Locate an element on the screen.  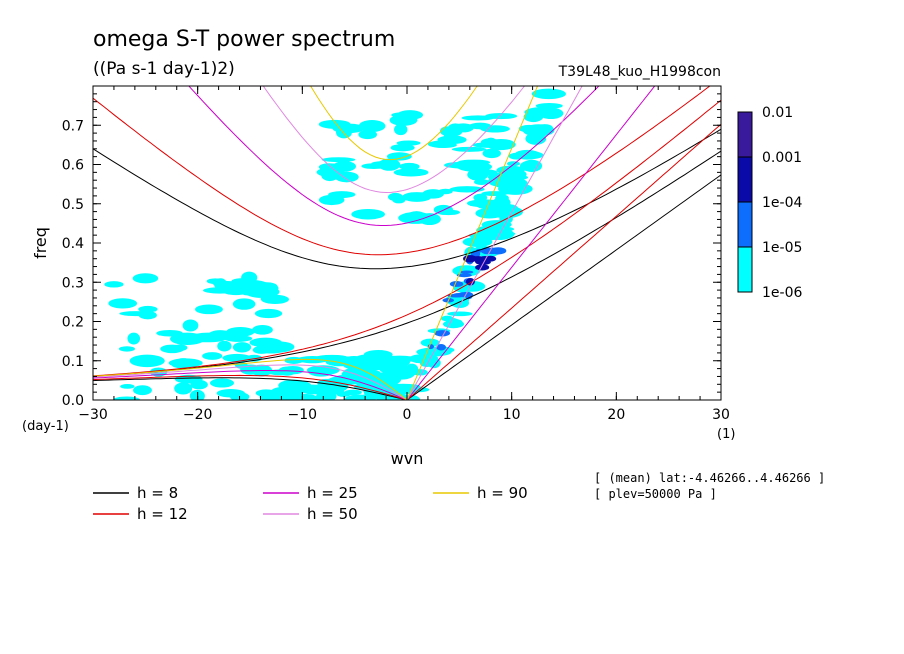
y-tick-label: 0.4 is located at coordinates (73, 244).